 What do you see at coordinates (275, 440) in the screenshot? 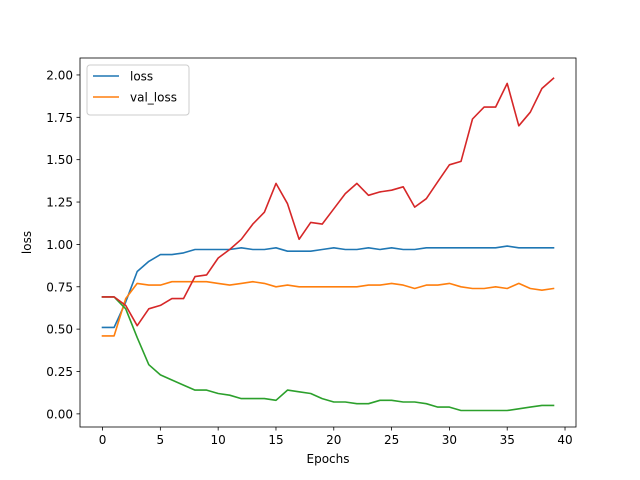
I see `x-tick-label: 15` at bounding box center [275, 440].